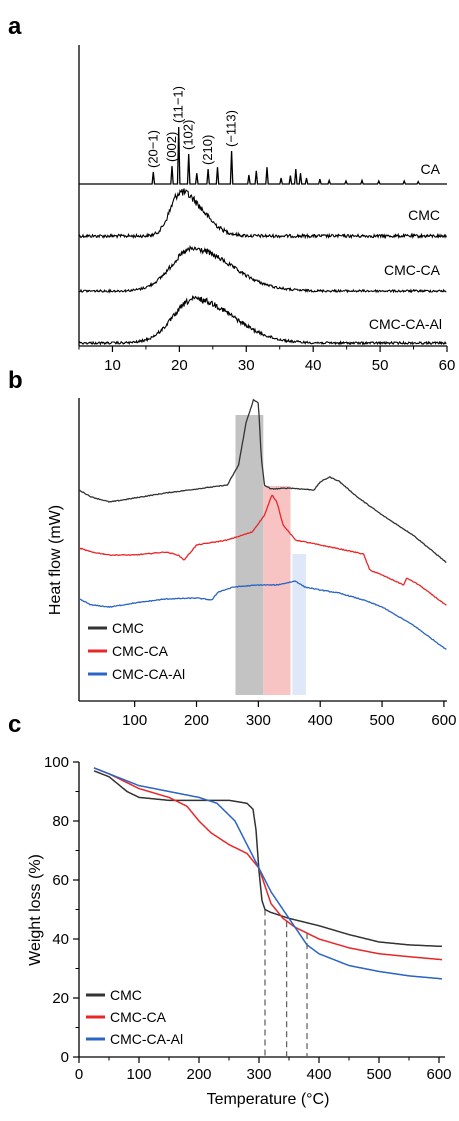 The image size is (459, 1121). Describe the element at coordinates (146, 1039) in the screenshot. I see `panel-c-legend-label-cmc-ca-al: CMC-CA-Al` at that location.